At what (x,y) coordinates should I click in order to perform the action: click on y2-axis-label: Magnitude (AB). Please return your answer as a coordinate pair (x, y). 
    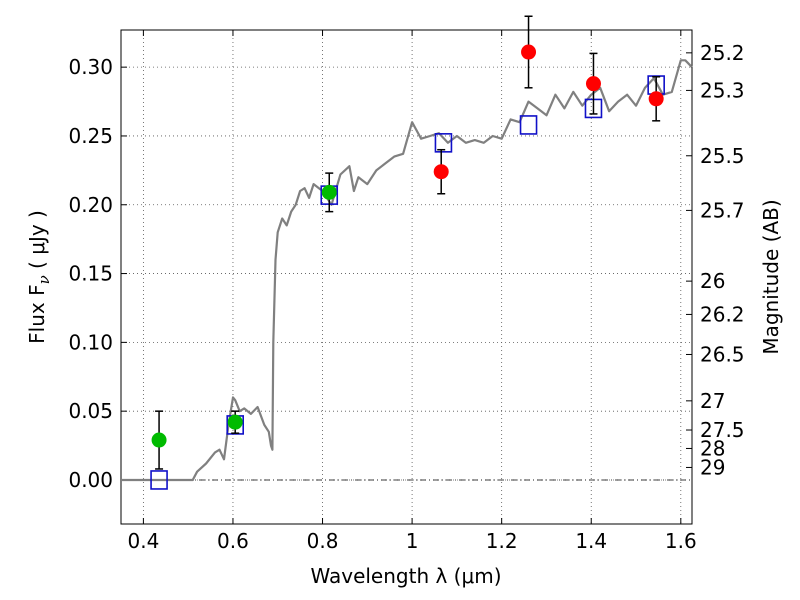
    Looking at the image, I should click on (771, 276).